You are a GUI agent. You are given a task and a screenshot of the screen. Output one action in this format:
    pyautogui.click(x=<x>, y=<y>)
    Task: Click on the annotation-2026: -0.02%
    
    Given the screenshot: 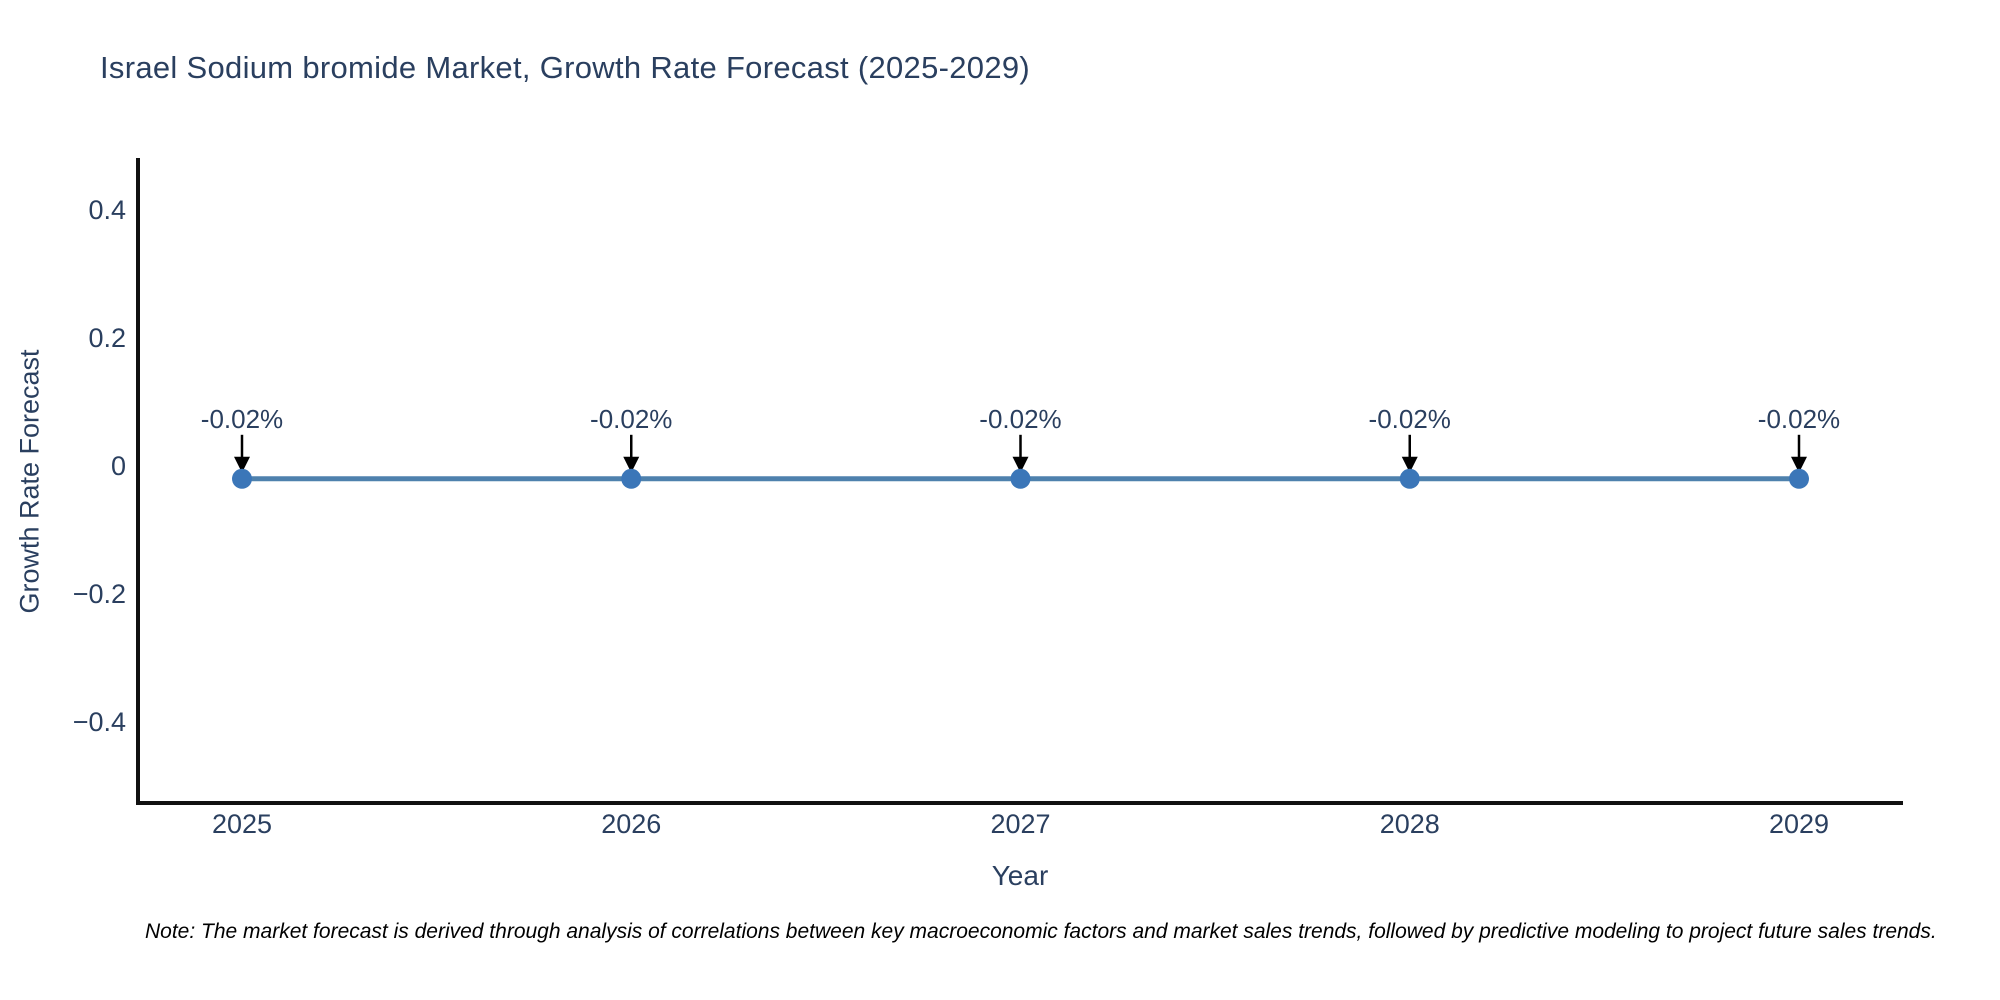 What is the action you would take?
    pyautogui.click(x=631, y=438)
    